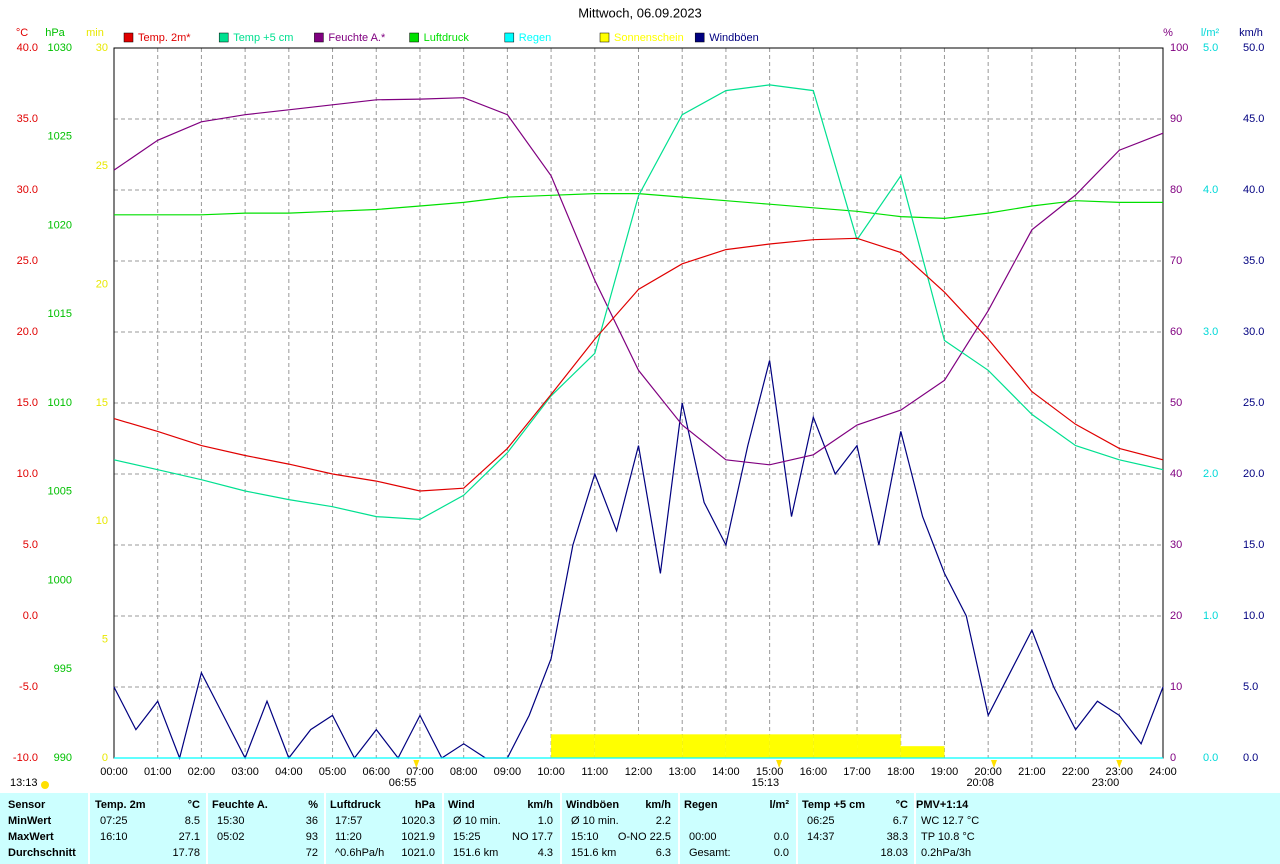 The image size is (1280, 864). I want to click on x-tick-label: 13:00, so click(682, 772).